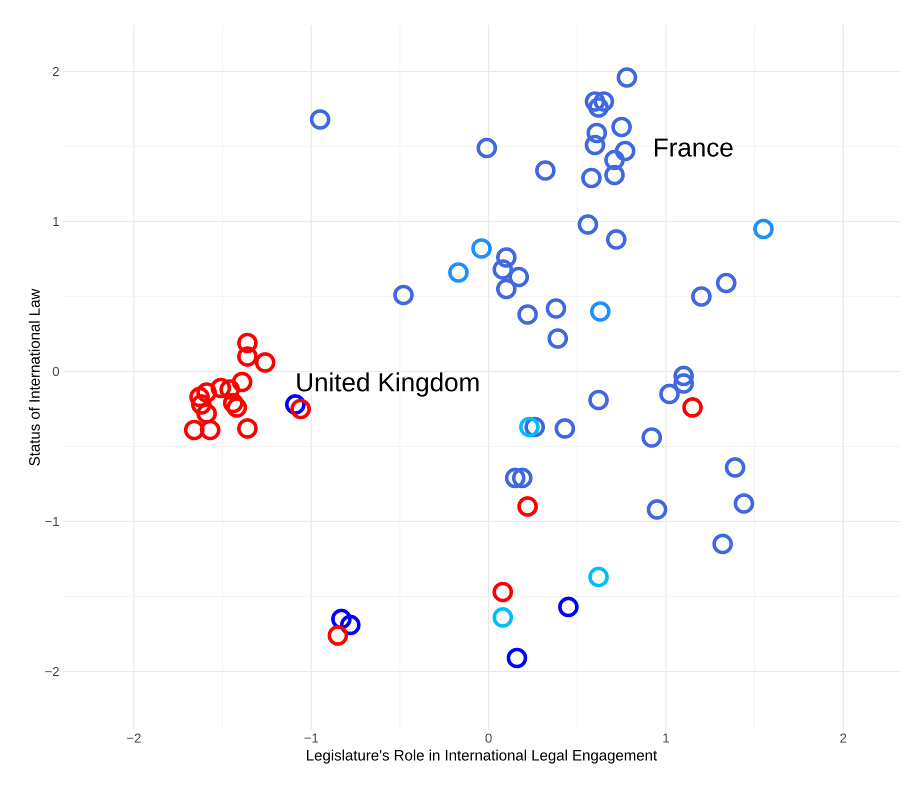  Describe the element at coordinates (56, 221) in the screenshot. I see `y-tick-label: 1` at that location.